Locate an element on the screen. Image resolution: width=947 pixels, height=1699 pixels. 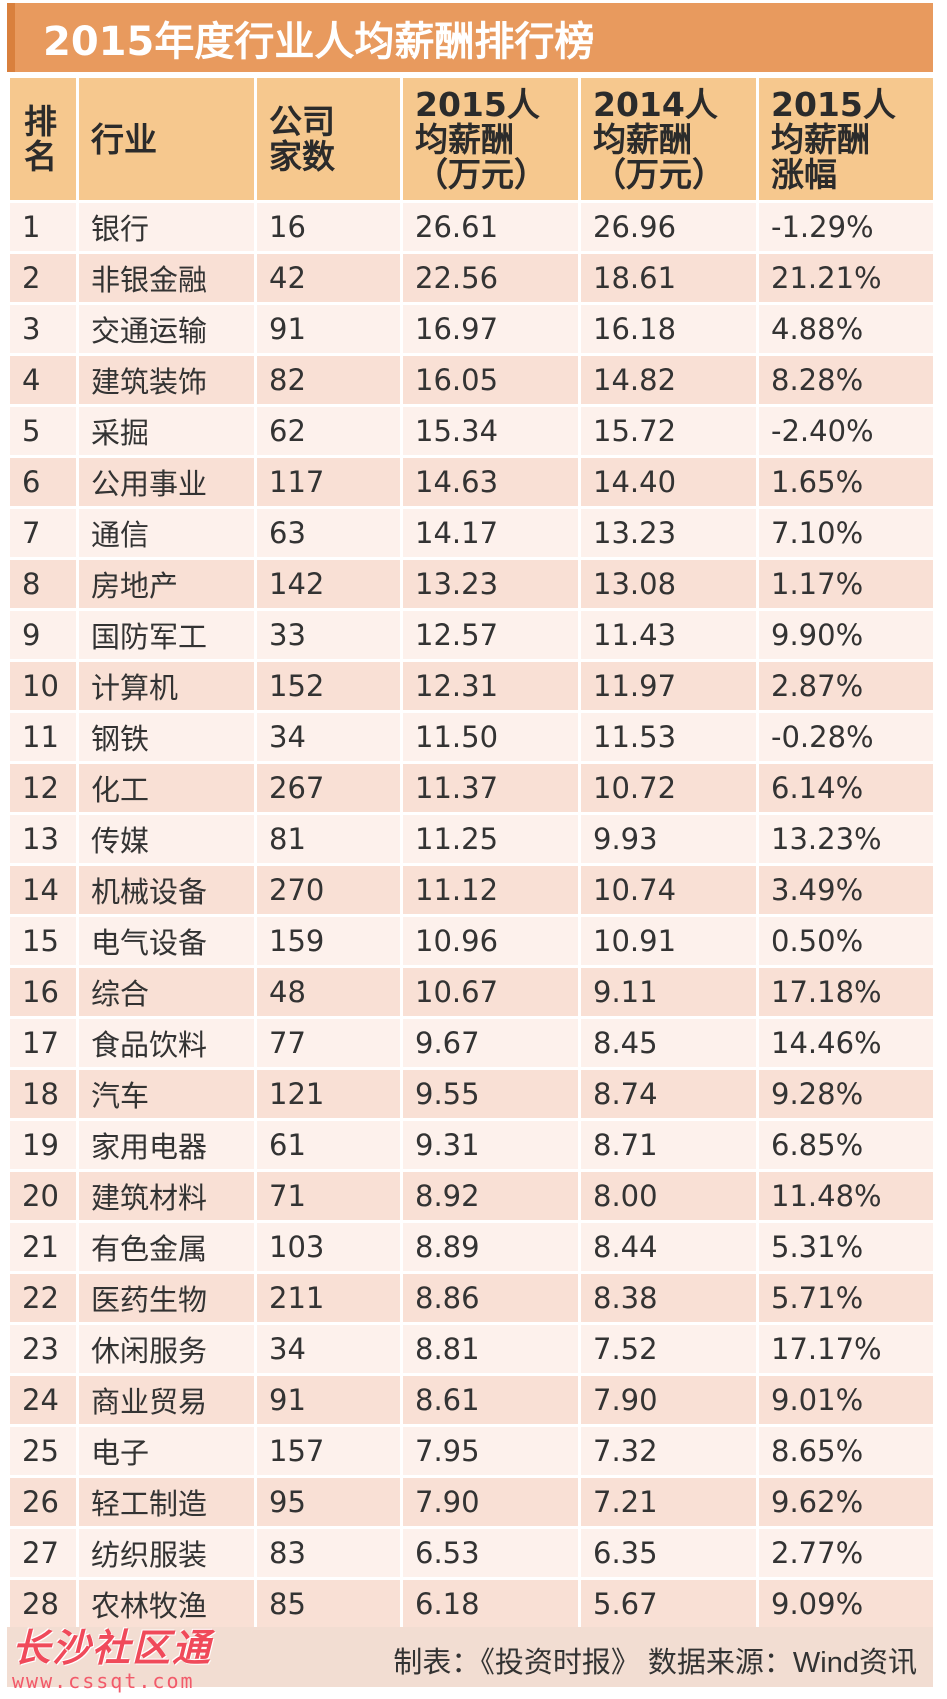
cell-rank: 19 is located at coordinates (43, 1146).